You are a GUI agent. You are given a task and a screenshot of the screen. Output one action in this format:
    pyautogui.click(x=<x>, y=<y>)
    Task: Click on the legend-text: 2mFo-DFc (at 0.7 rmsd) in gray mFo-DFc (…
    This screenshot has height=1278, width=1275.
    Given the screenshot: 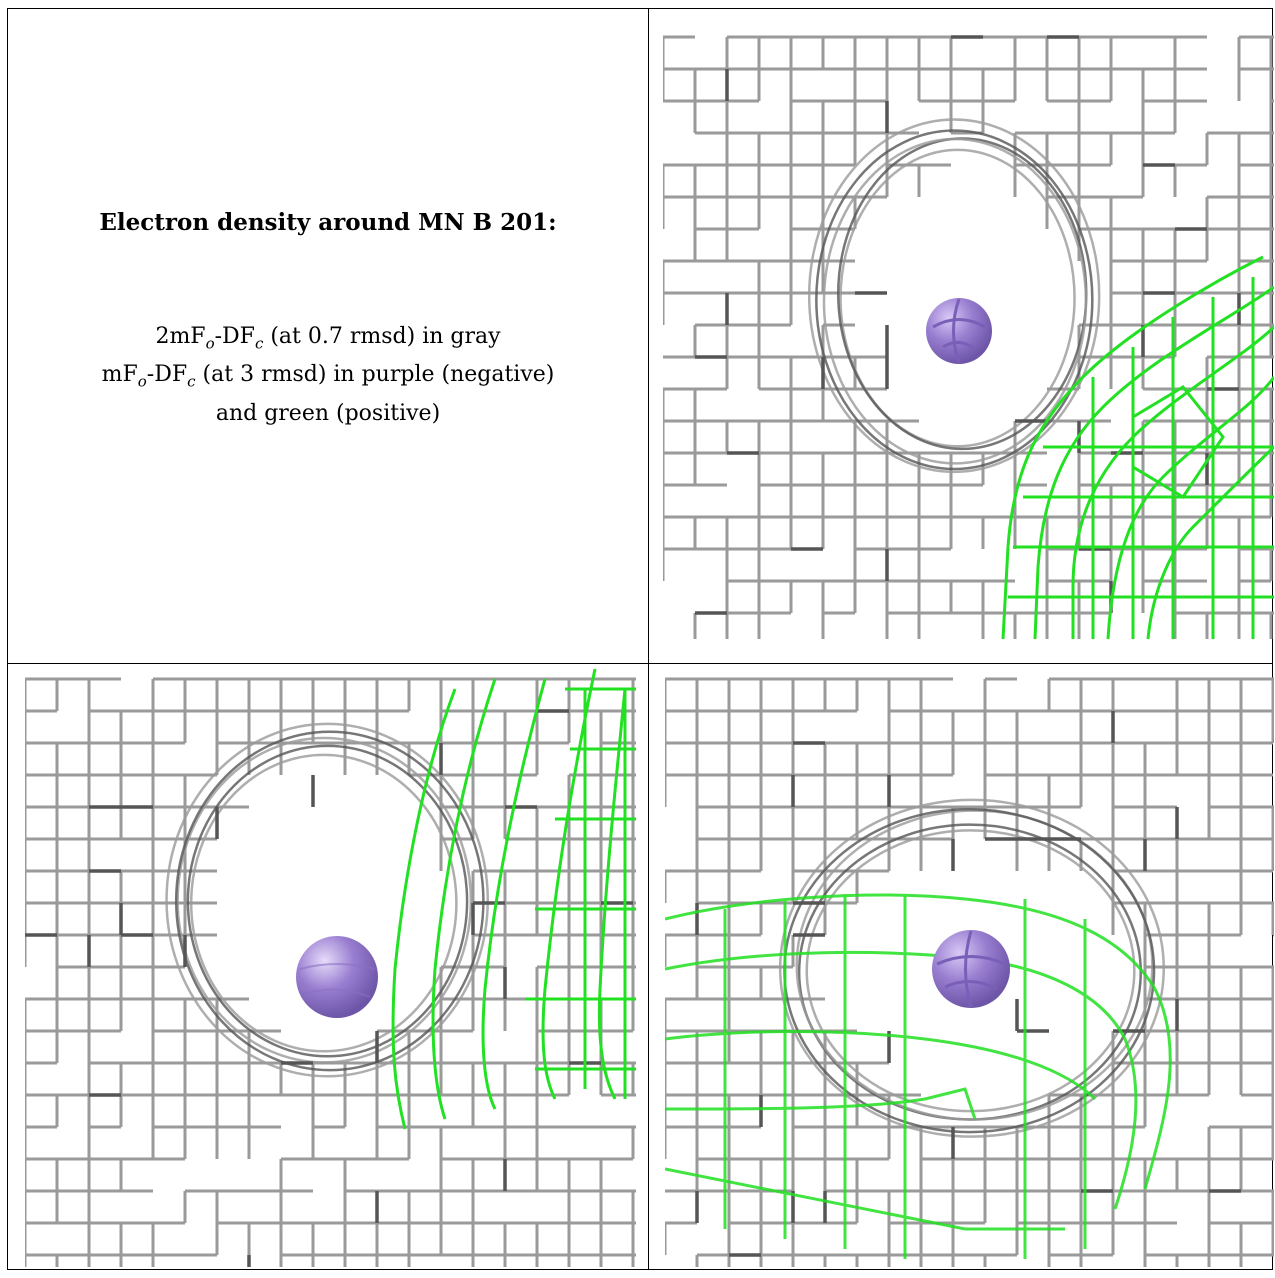 What is the action you would take?
    pyautogui.click(x=328, y=375)
    